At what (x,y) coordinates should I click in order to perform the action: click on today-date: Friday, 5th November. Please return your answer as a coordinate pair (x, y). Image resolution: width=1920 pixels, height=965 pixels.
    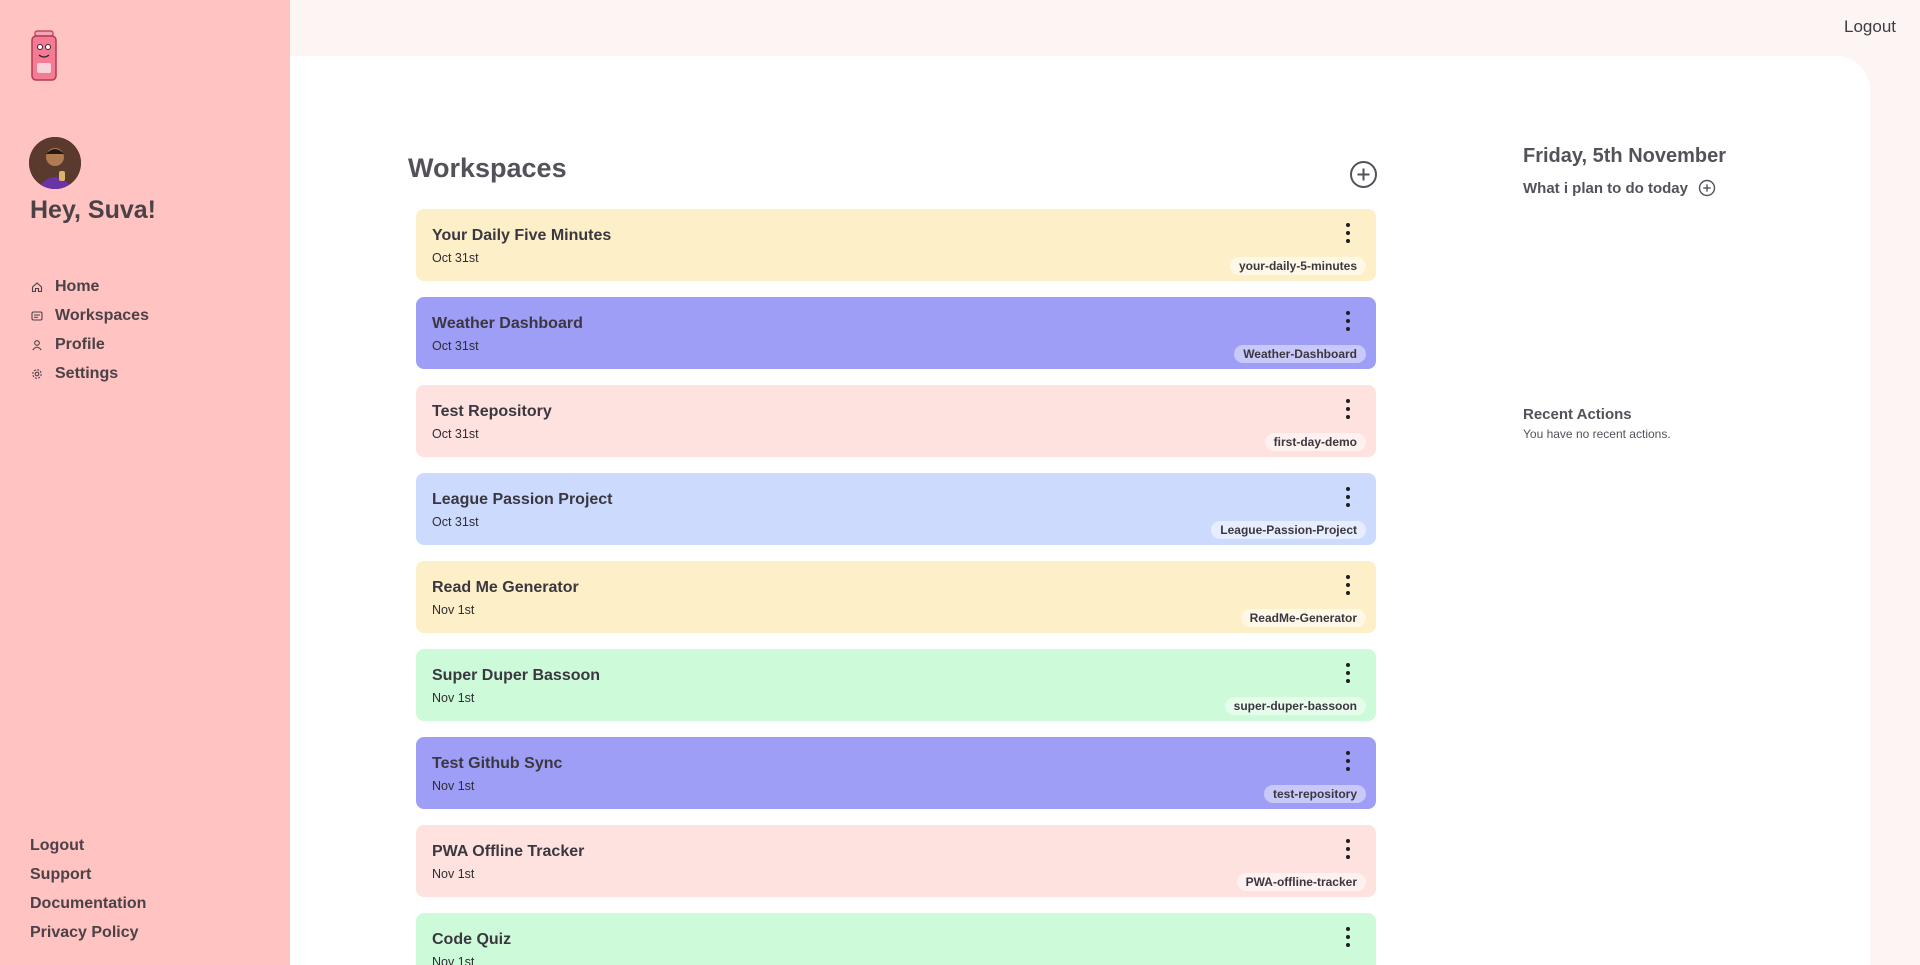
    Looking at the image, I should click on (1625, 156).